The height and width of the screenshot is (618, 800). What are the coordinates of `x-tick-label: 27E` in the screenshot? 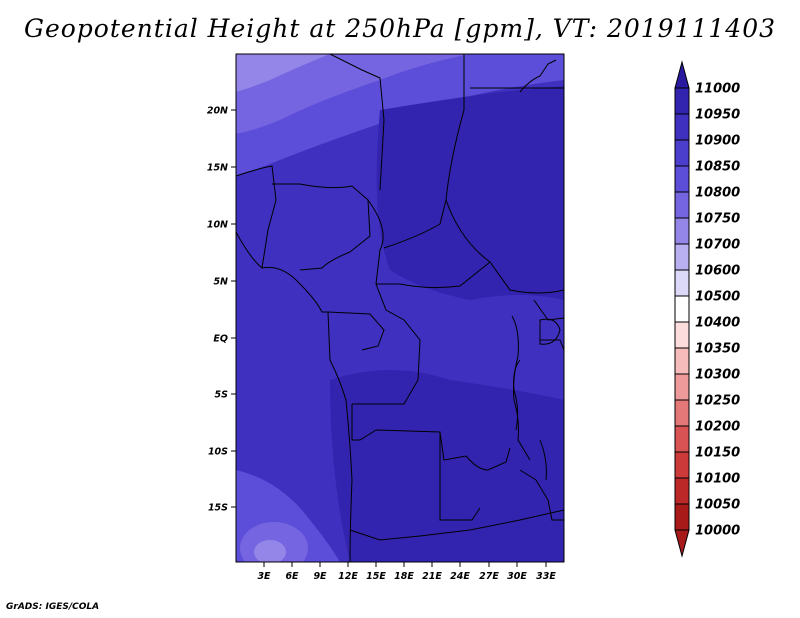 It's located at (489, 576).